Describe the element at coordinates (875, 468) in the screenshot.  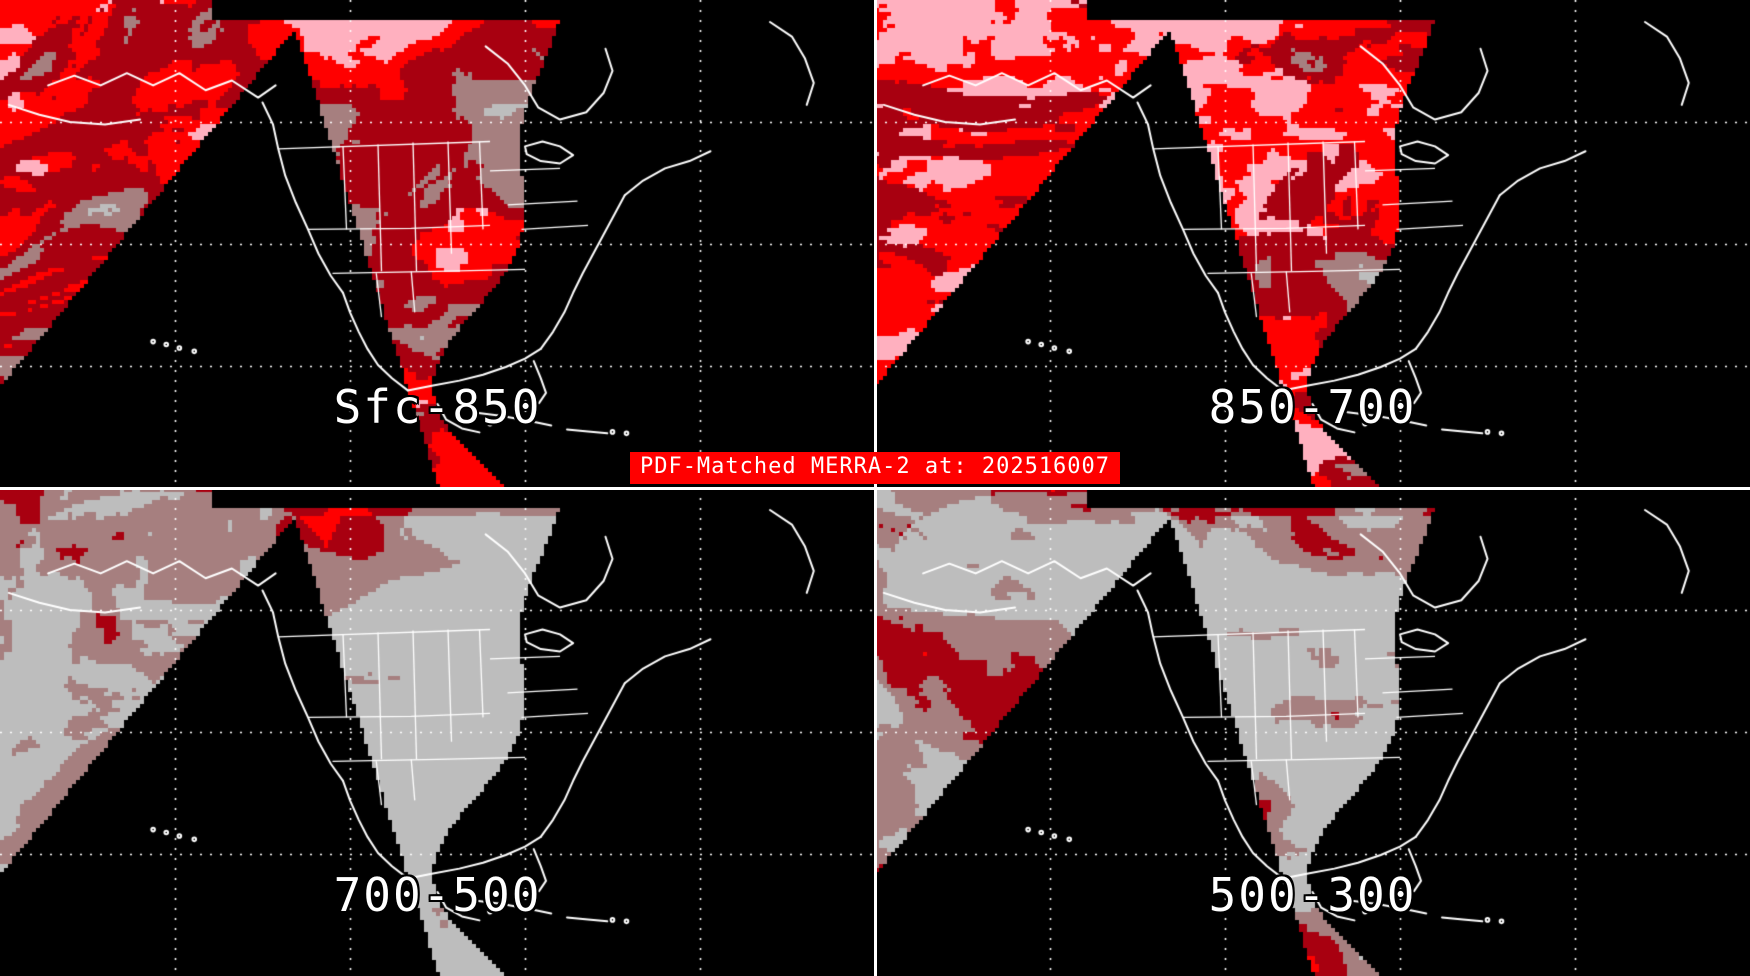
I see `figure-title-banner: PDF-Matched MERRA-2 at: 202516007` at that location.